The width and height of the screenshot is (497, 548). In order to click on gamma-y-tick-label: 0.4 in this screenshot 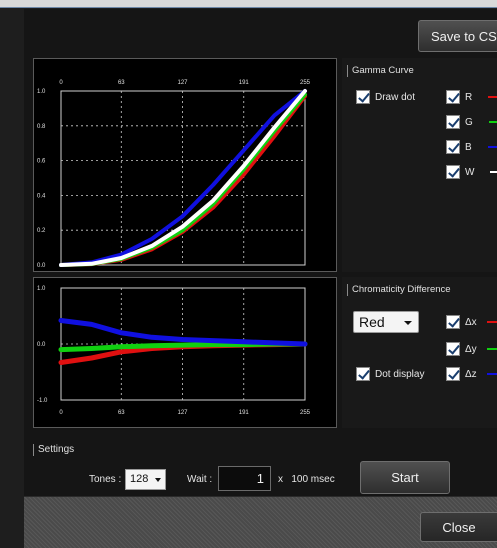, I will do `click(41, 196)`.